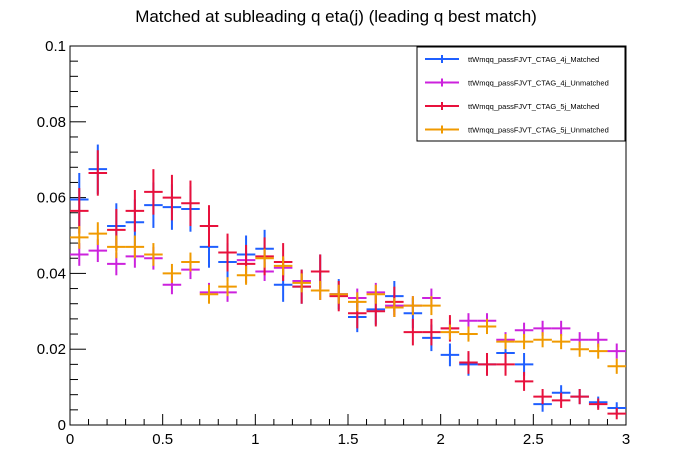 Image resolution: width=696 pixels, height=472 pixels. Describe the element at coordinates (626, 439) in the screenshot. I see `x-tick-label: 3` at that location.